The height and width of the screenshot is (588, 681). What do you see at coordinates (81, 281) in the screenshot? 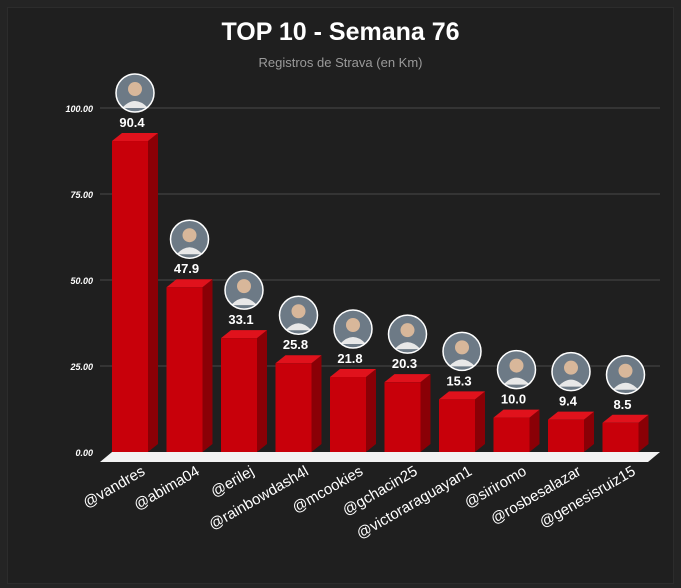
I see `y-tick-label: 50.00` at bounding box center [81, 281].